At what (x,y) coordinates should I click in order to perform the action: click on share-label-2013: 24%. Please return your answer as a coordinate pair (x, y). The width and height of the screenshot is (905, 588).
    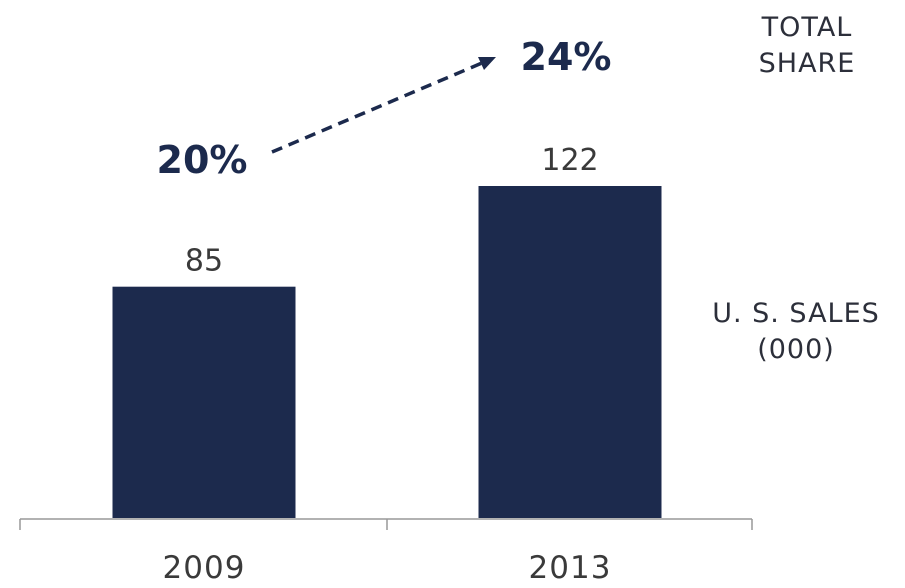
    Looking at the image, I should click on (566, 57).